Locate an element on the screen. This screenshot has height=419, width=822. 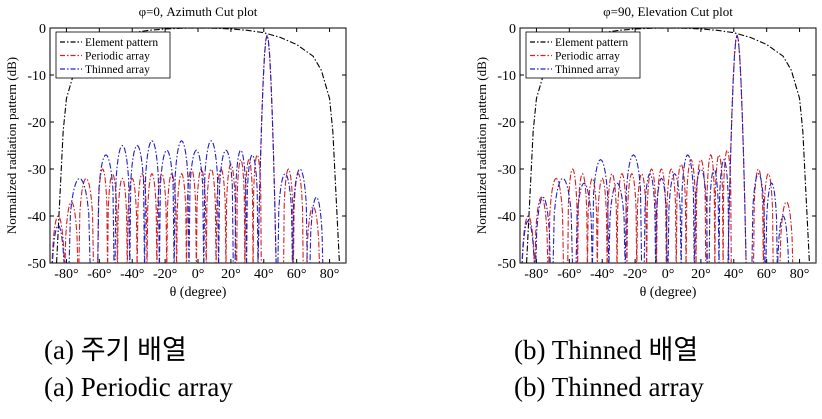
caption-b-korean: (b) Thinned 배열 is located at coordinates (606, 350).